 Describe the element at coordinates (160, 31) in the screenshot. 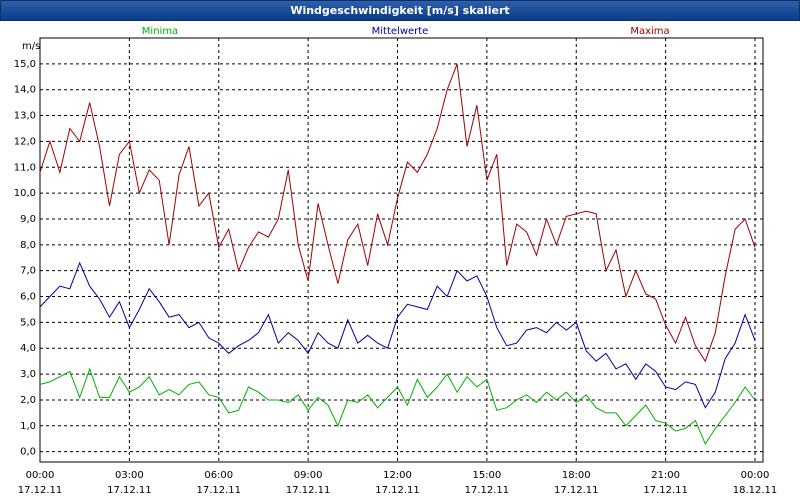

I see `legend-label: Minima` at that location.